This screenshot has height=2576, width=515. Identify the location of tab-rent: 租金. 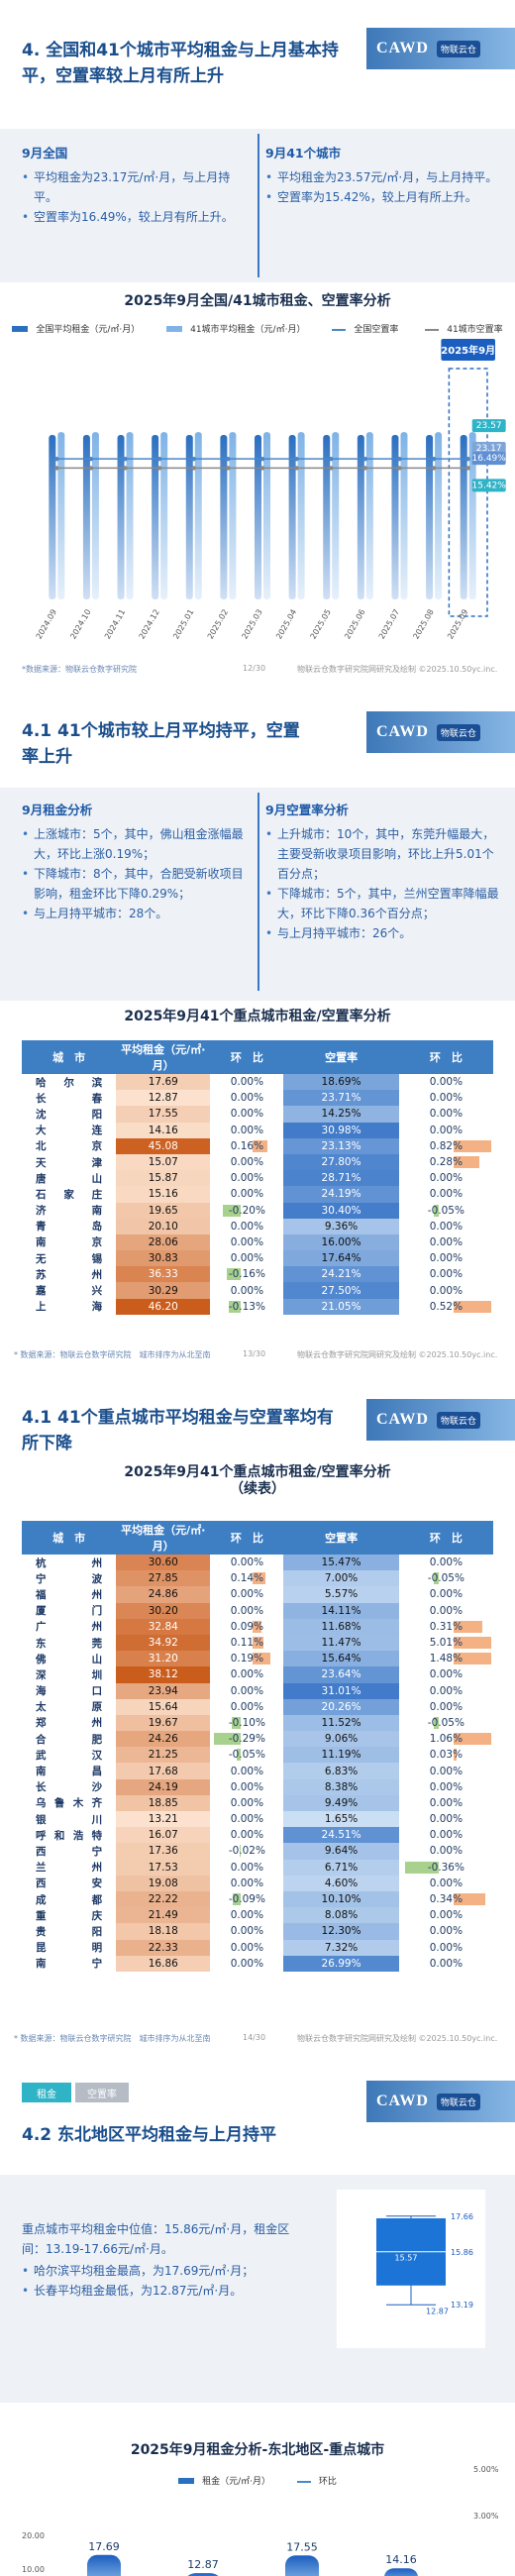
(46, 2092).